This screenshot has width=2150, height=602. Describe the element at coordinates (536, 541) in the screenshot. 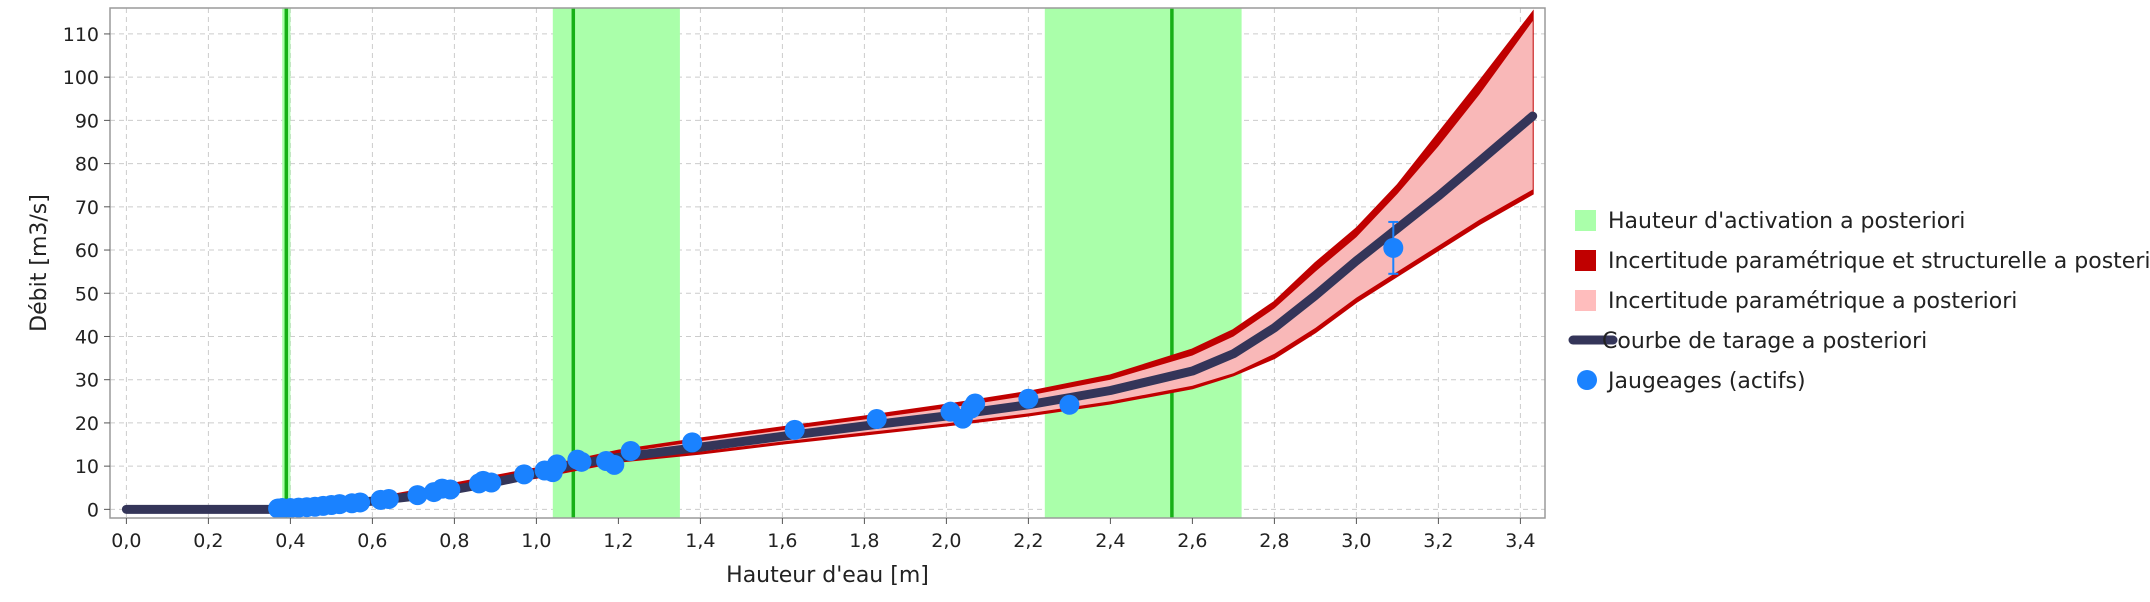

I see `x-tick-label: 1,0` at that location.